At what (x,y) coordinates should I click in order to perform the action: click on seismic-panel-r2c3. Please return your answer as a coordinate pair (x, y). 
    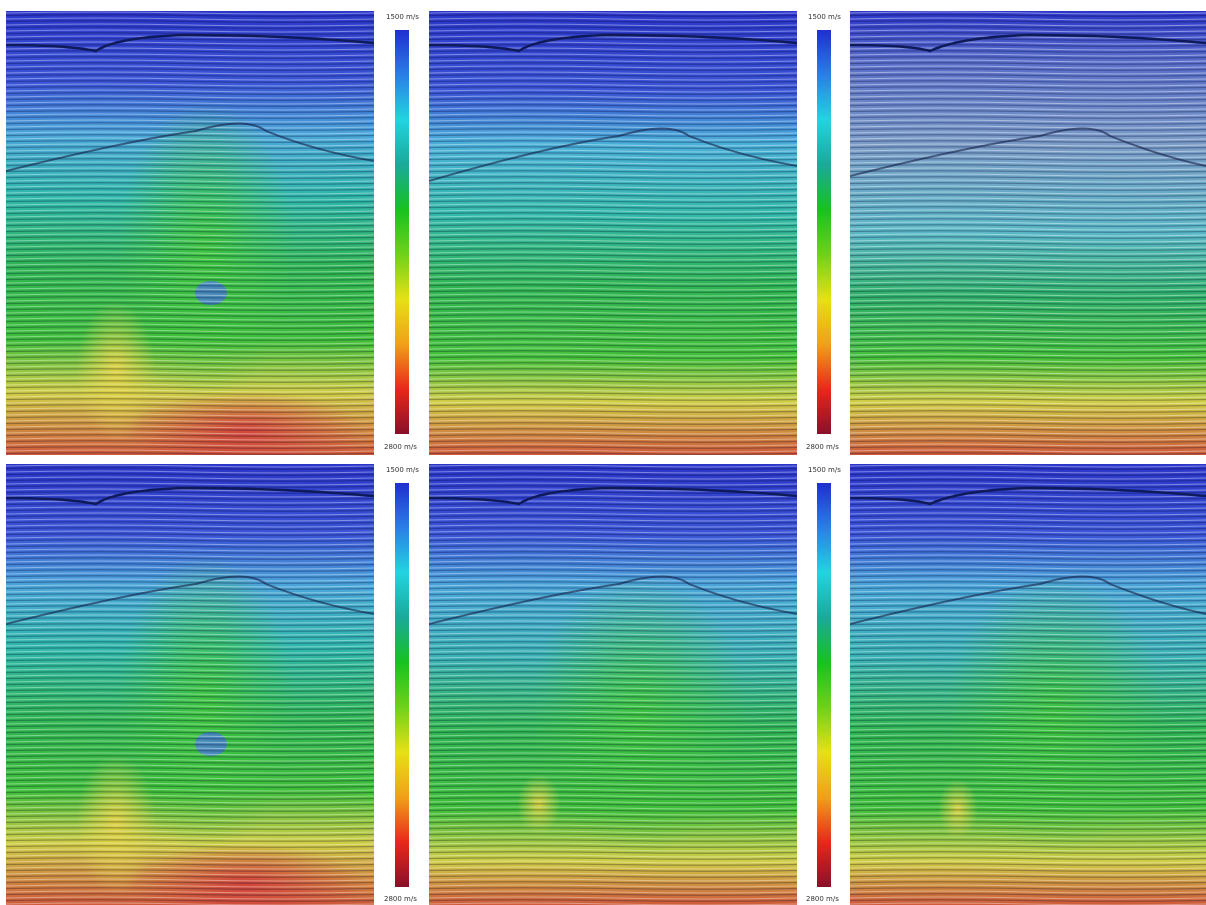
    Looking at the image, I should click on (1028, 684).